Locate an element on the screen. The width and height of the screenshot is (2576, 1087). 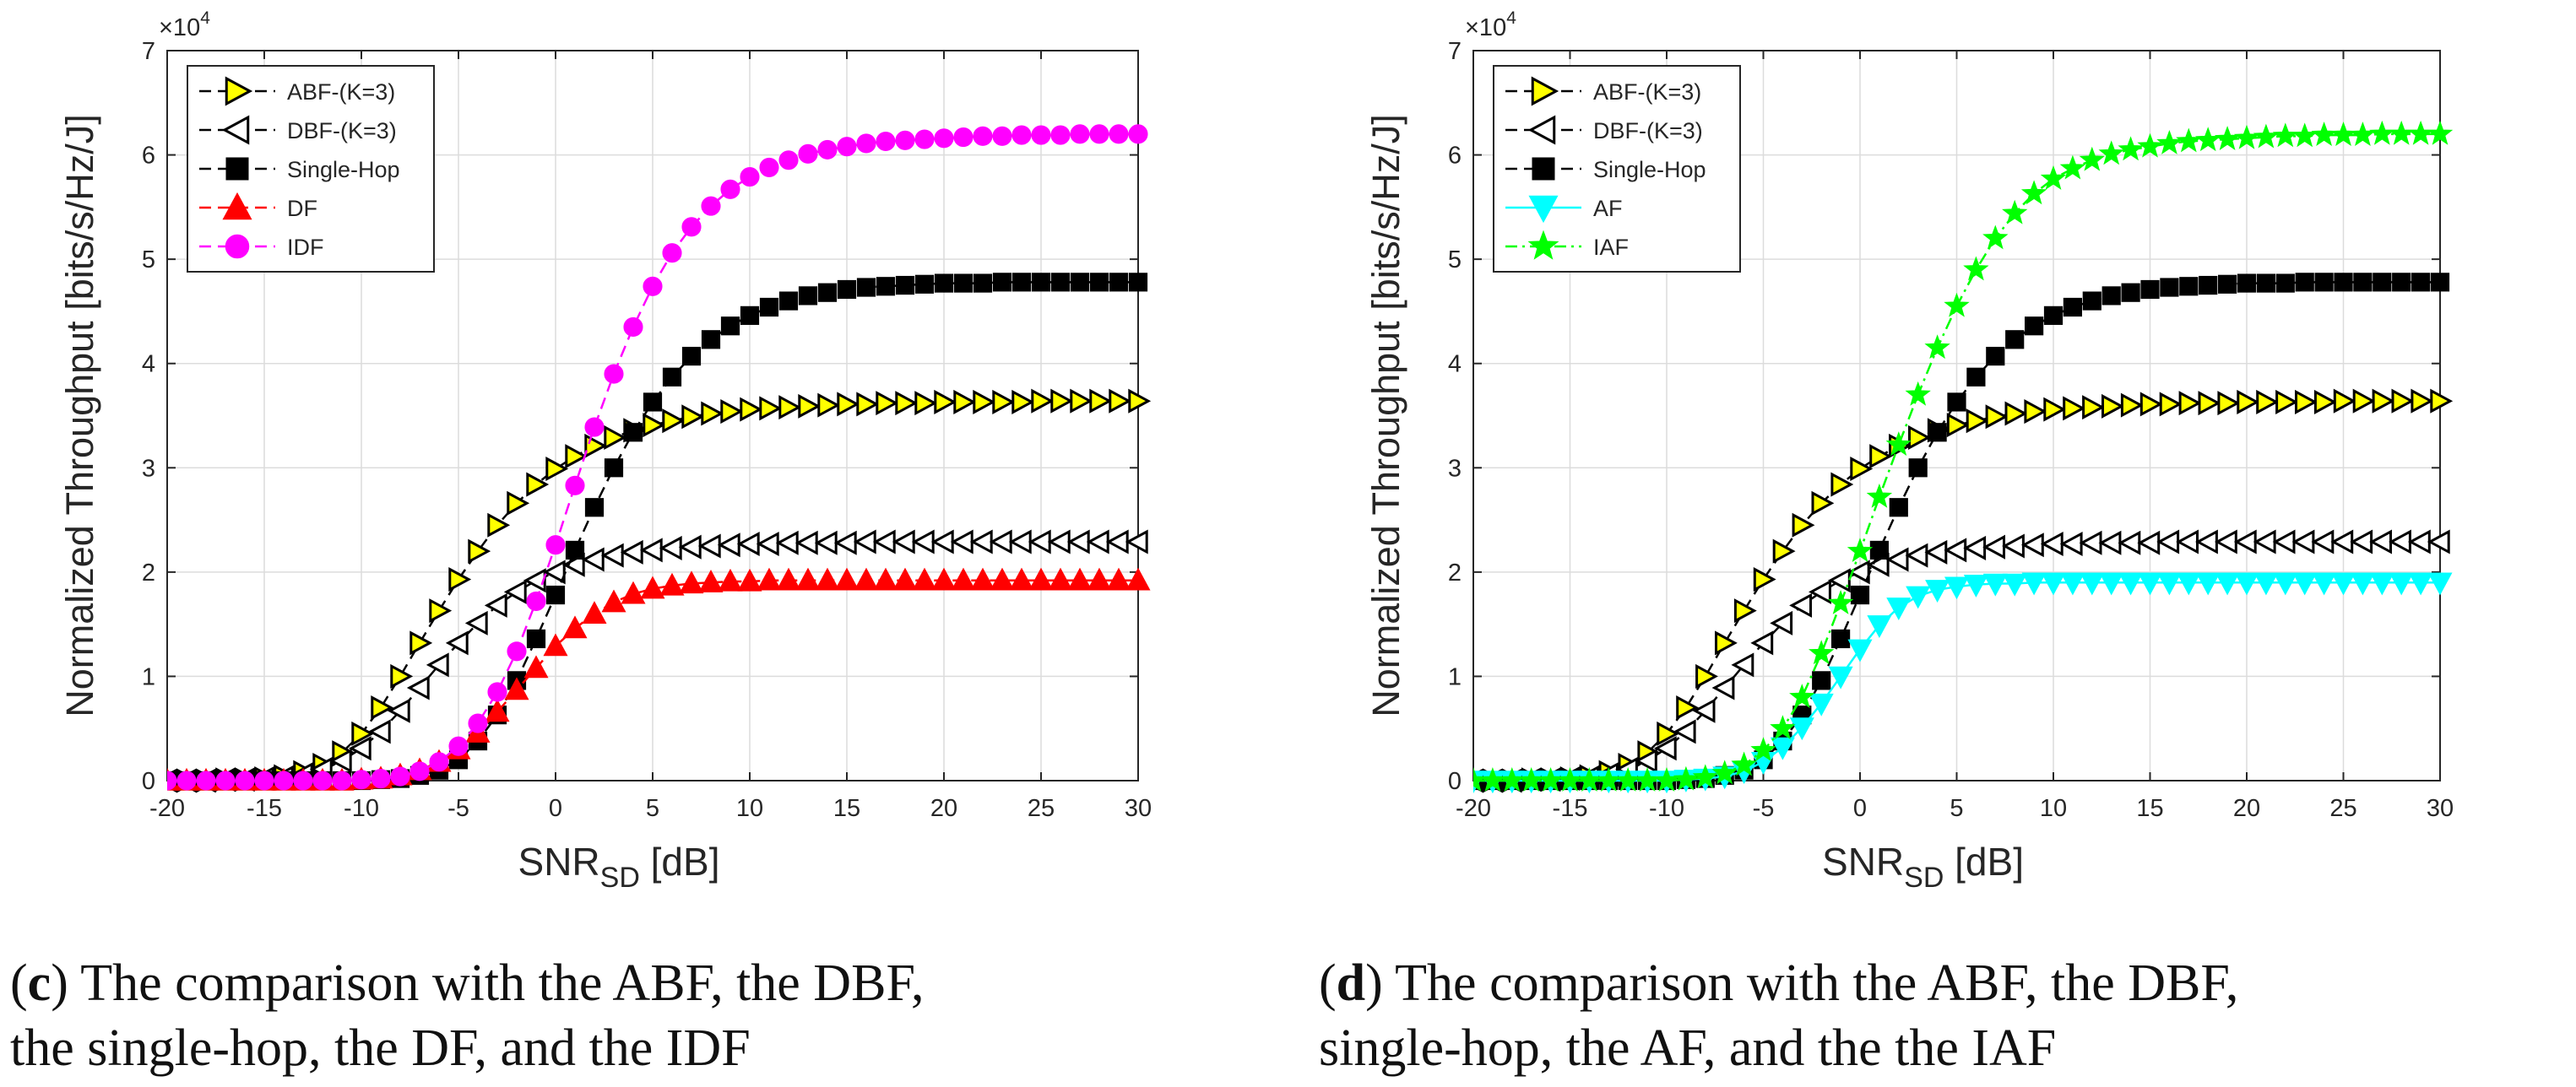
data-point-AF--3 is located at coordinates (1802, 729).